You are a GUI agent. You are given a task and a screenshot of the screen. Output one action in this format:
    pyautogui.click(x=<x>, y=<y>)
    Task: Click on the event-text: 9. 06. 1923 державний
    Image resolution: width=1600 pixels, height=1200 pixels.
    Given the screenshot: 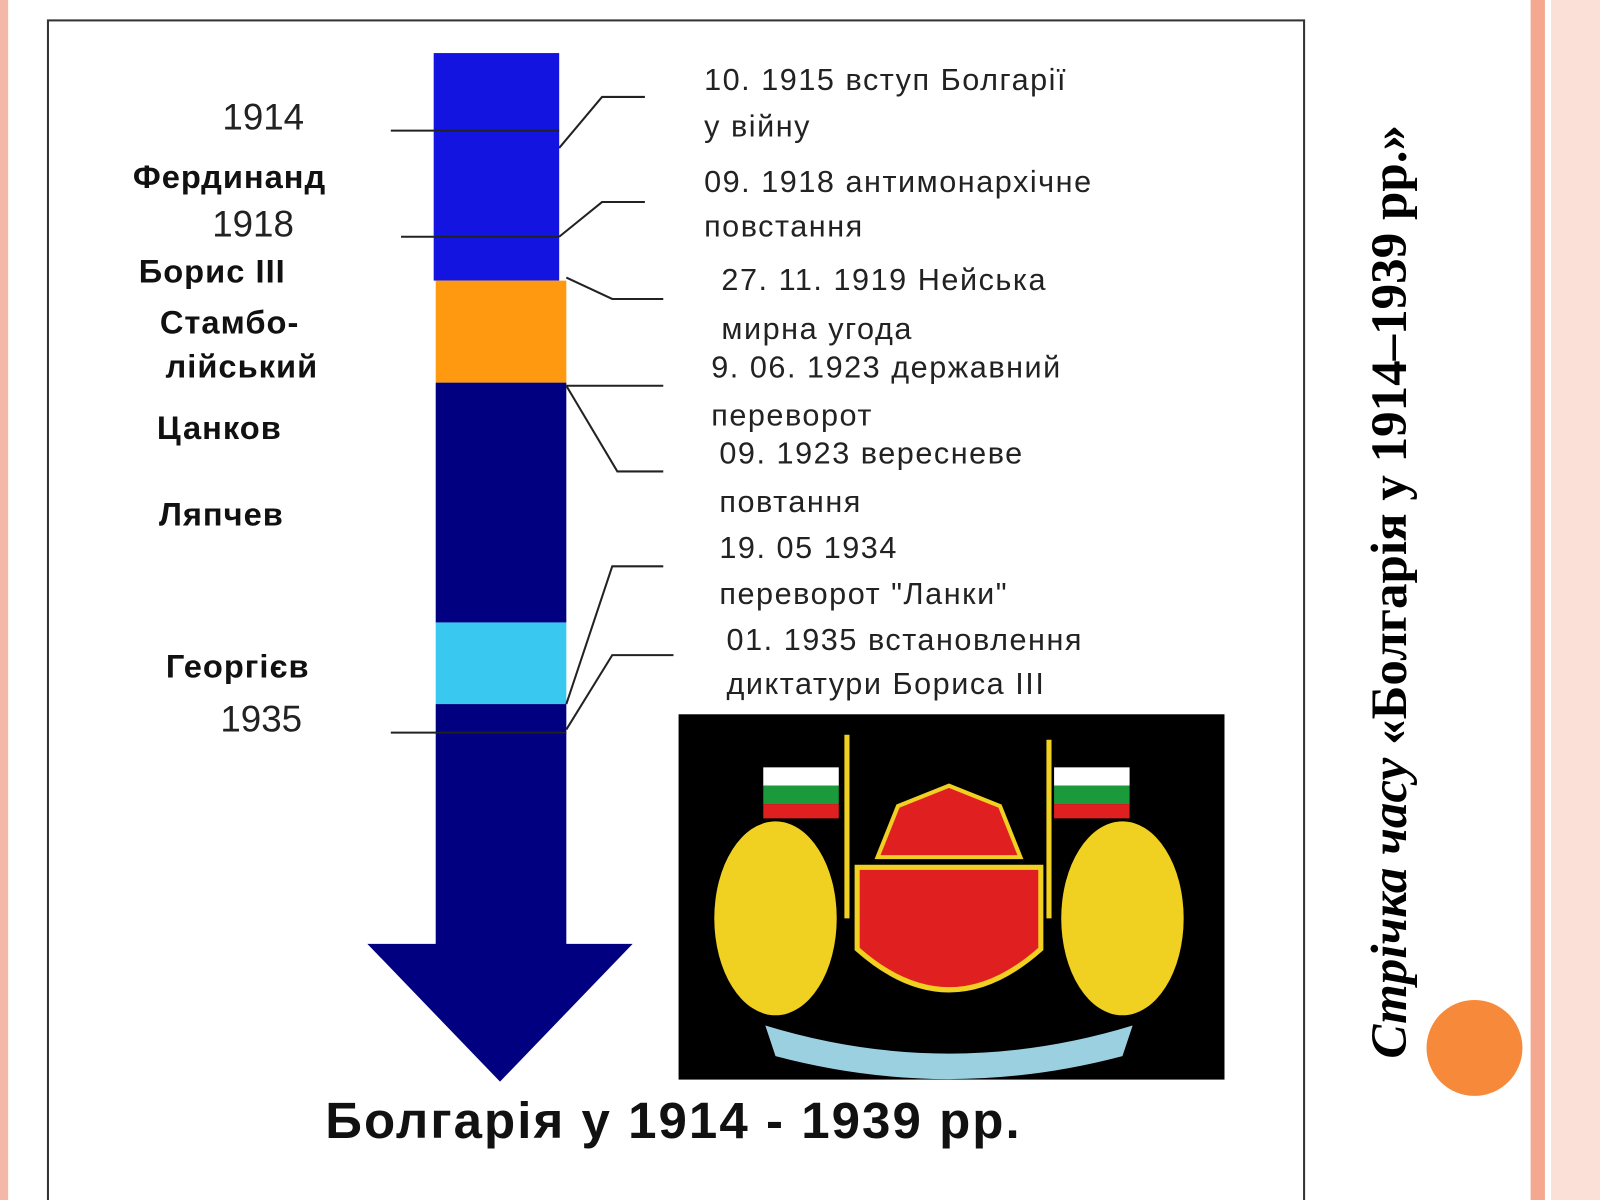 What is the action you would take?
    pyautogui.click(x=886, y=368)
    